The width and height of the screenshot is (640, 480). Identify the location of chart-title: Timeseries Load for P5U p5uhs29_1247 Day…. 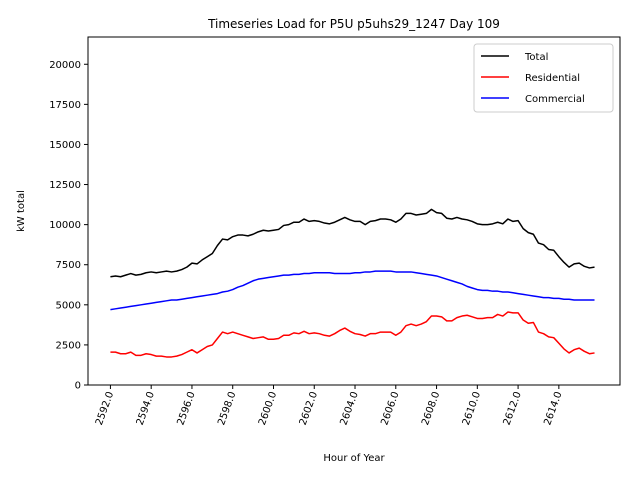
(353, 24).